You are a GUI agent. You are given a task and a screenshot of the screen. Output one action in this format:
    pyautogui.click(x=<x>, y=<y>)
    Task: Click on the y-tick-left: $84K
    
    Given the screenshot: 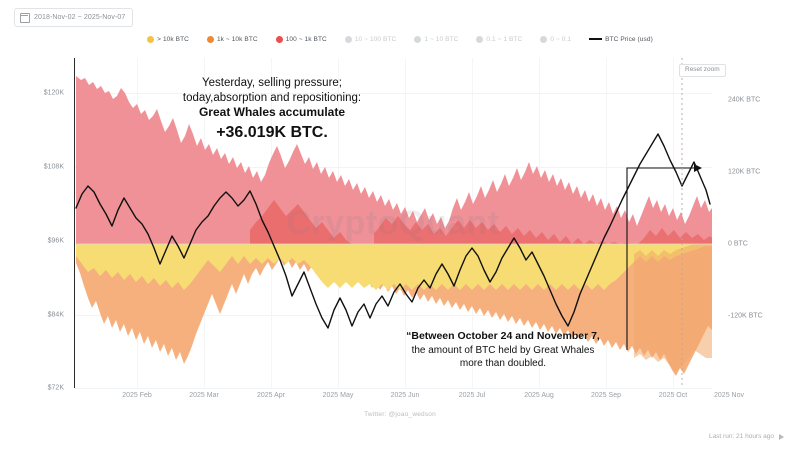 What is the action you would take?
    pyautogui.click(x=55, y=315)
    